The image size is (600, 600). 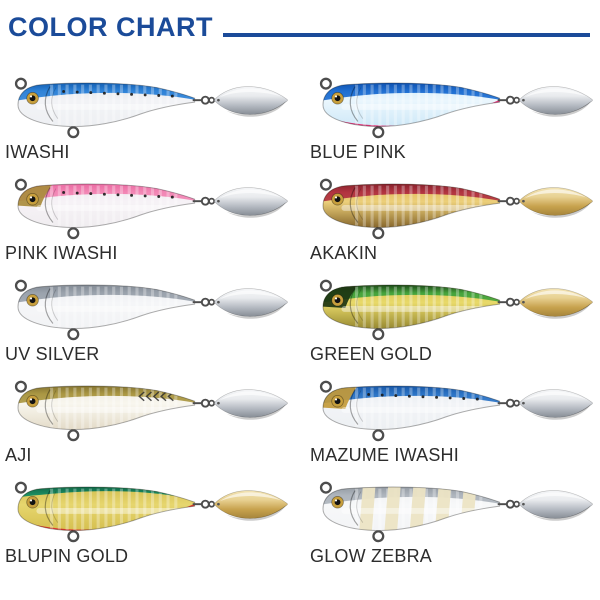 I want to click on lure-body, so click(x=106, y=509).